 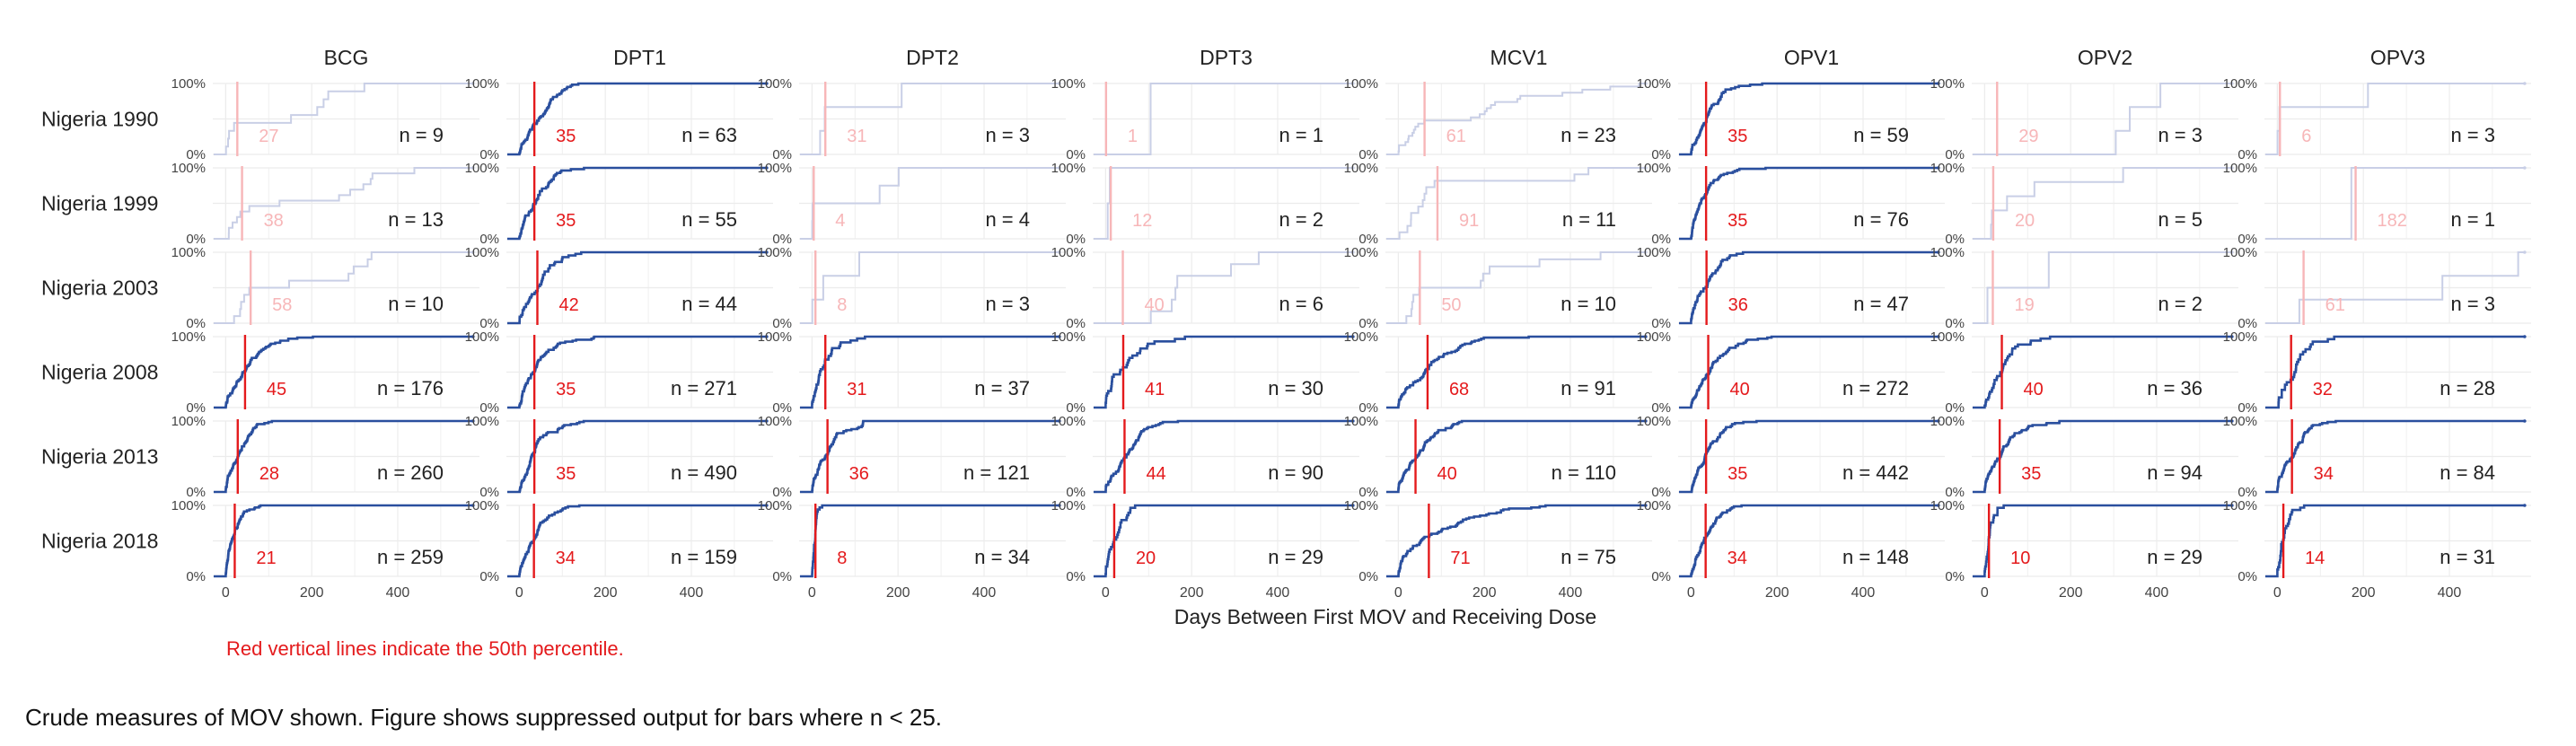 What do you see at coordinates (2377, 372) in the screenshot?
I see `panel-opv3-2008: 0% 100% 32 n = 28` at bounding box center [2377, 372].